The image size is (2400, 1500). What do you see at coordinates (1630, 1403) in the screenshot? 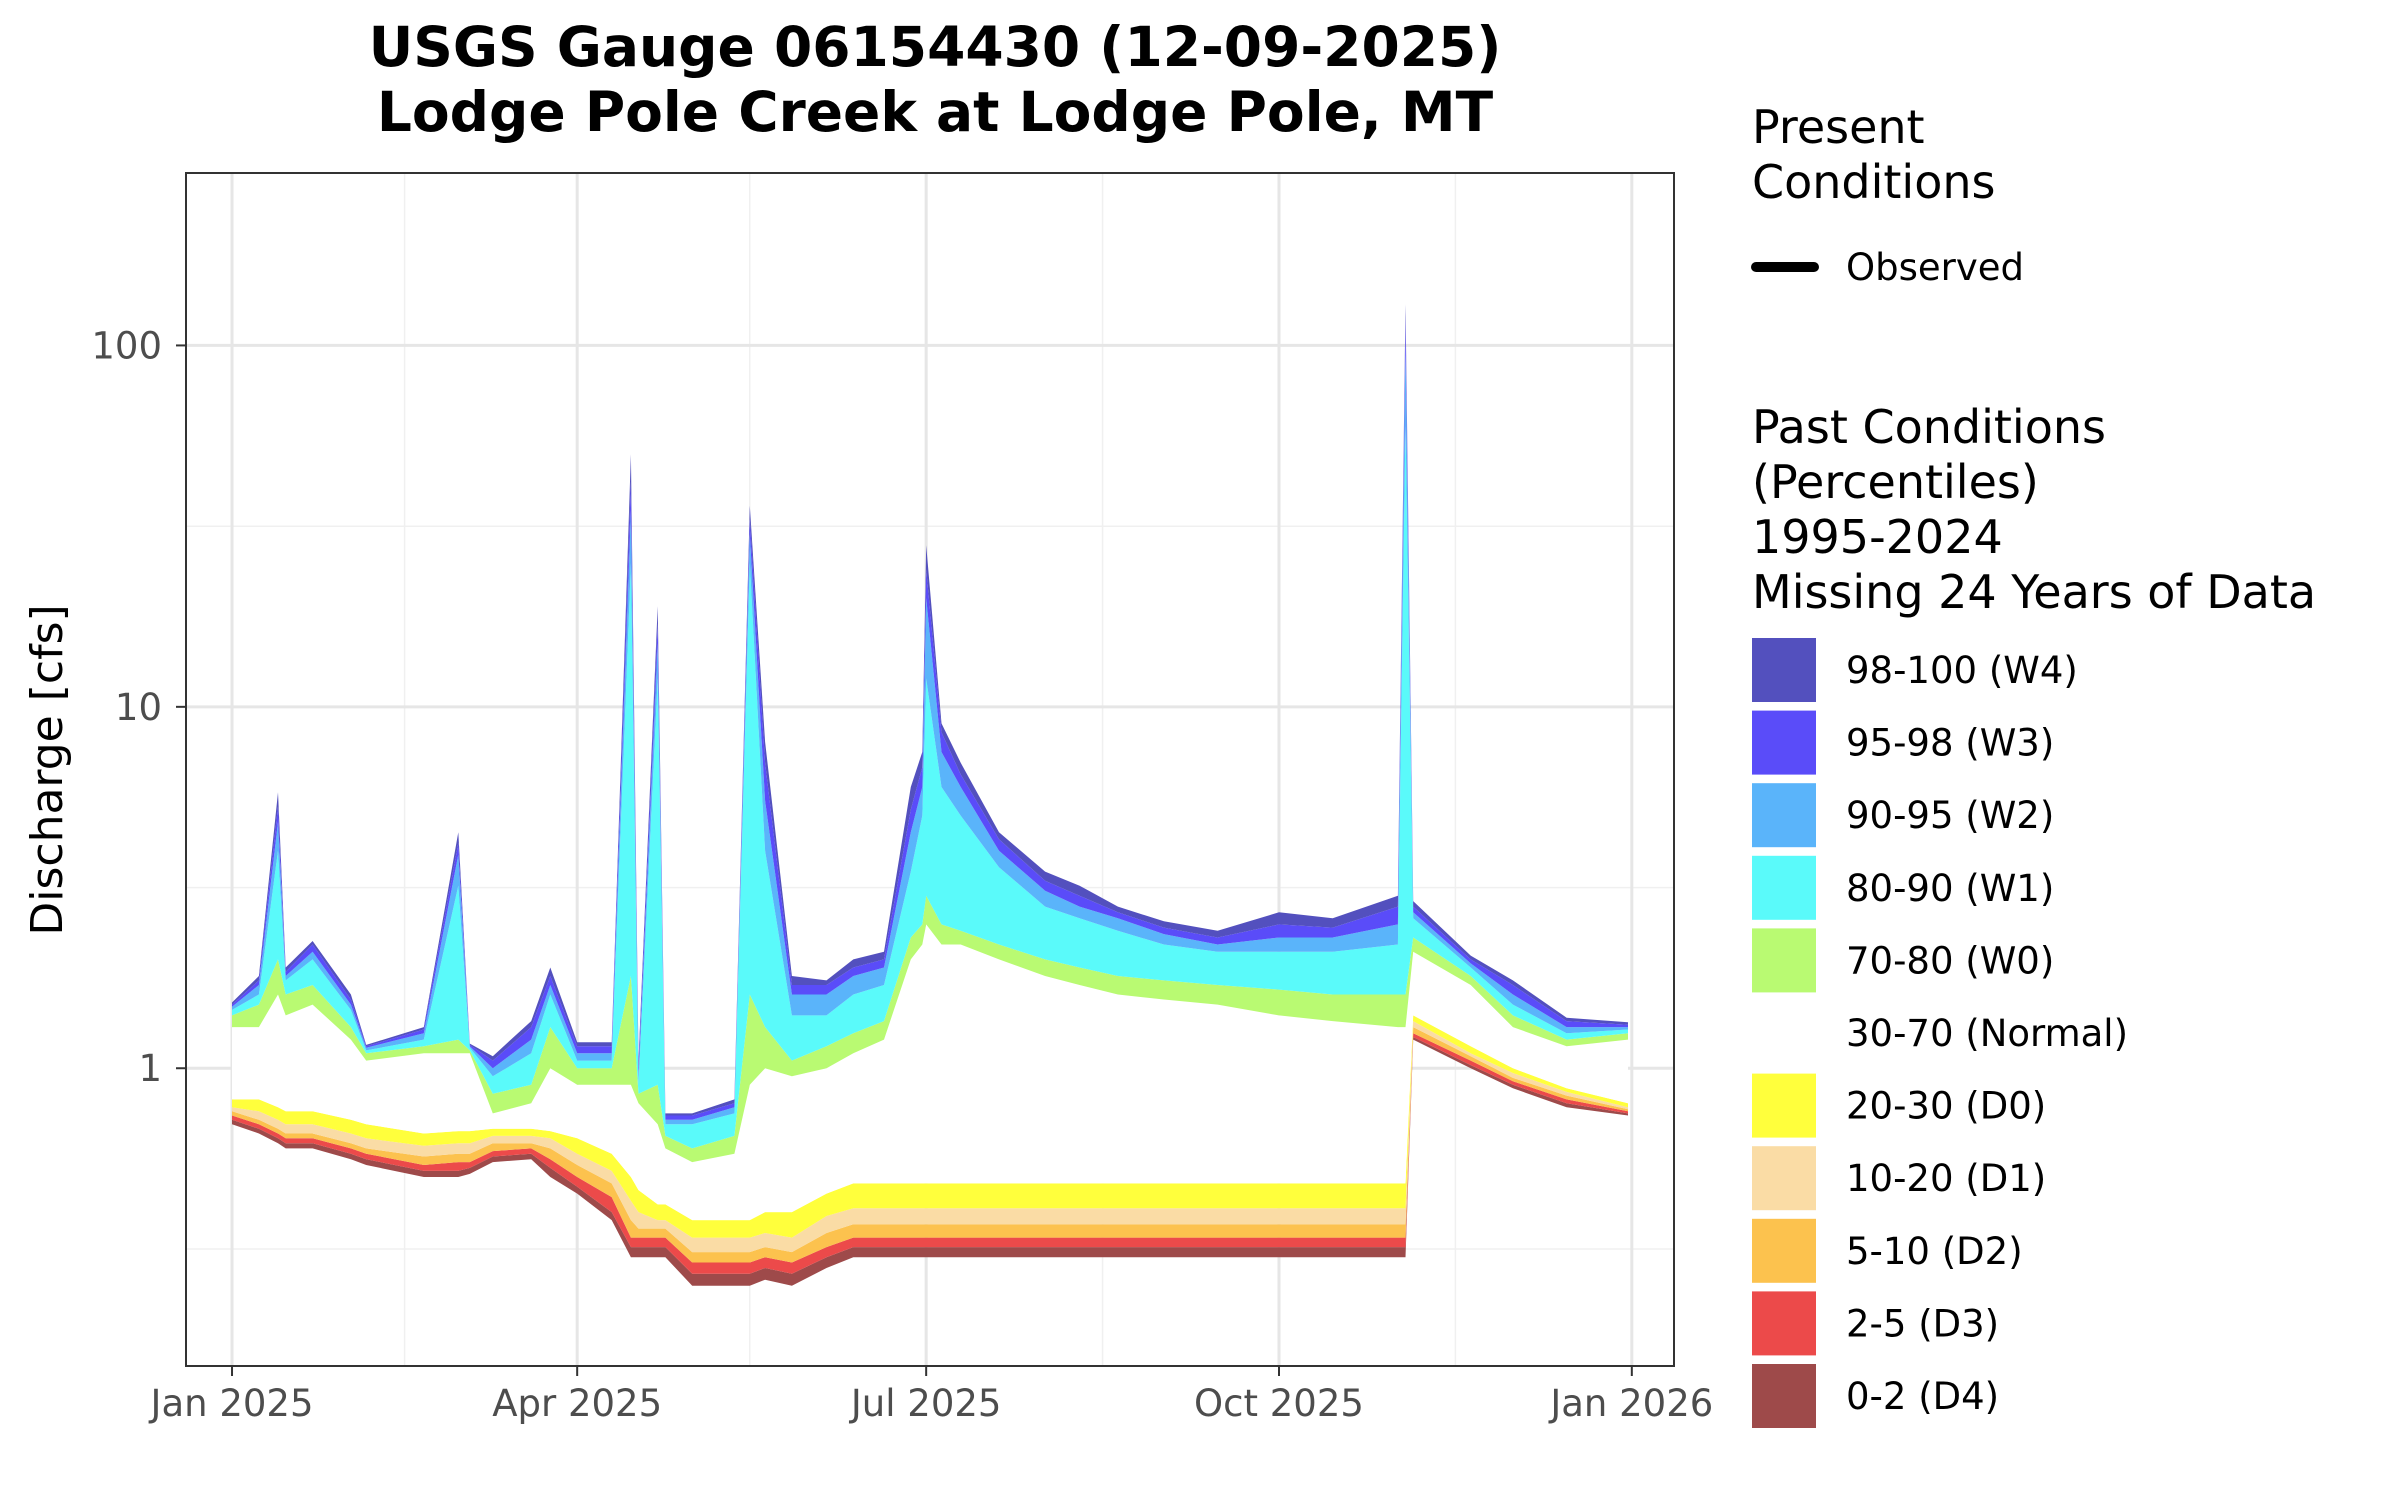
I see `x-tick-label: Jan 2026` at bounding box center [1630, 1403].